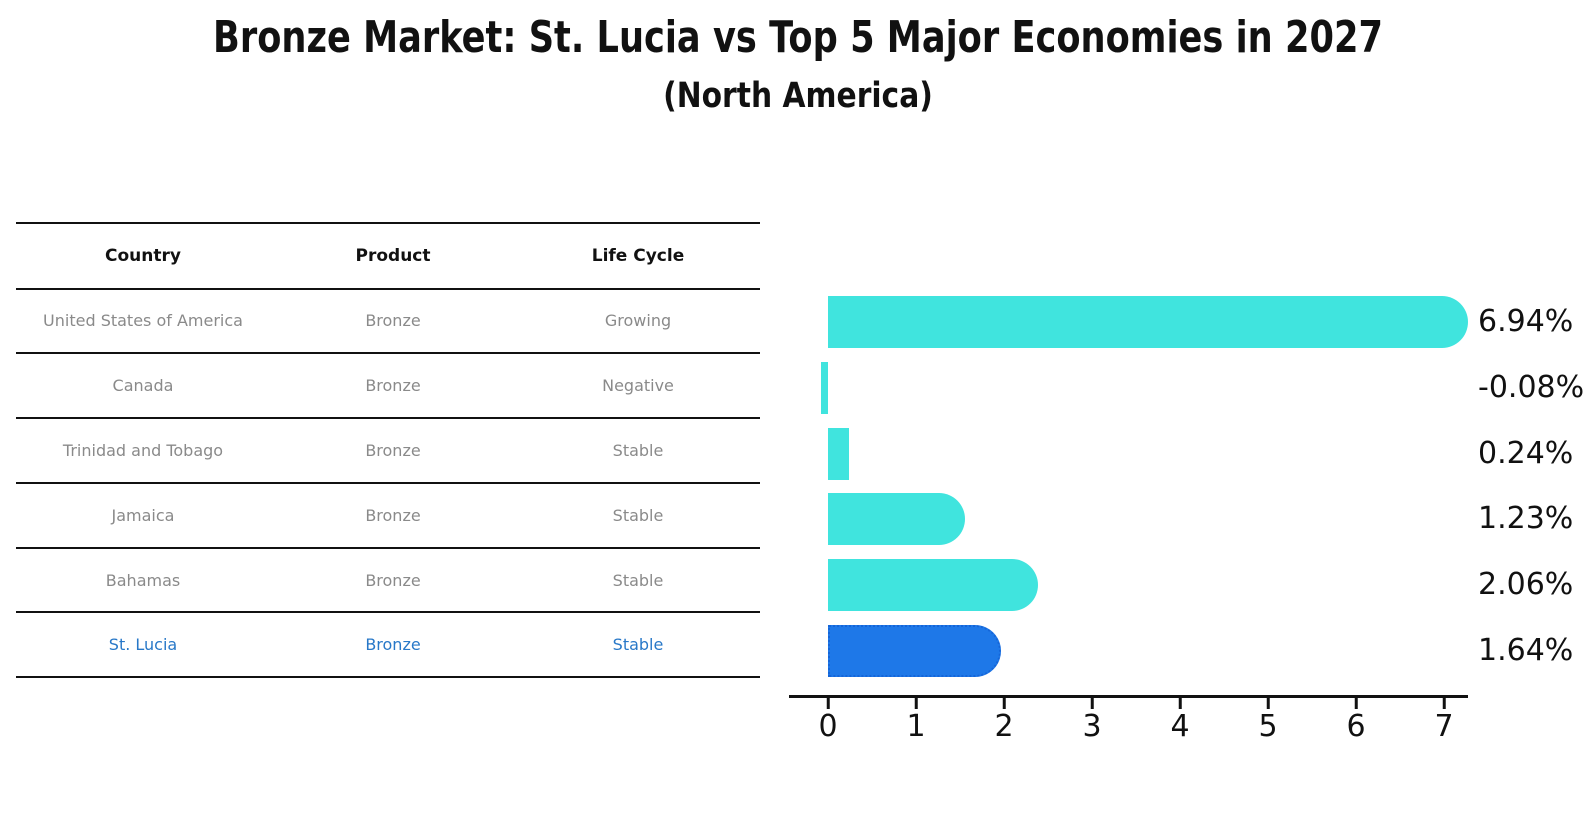 The image size is (1596, 823). Describe the element at coordinates (1526, 519) in the screenshot. I see `bar-value-label: 1.23%` at that location.